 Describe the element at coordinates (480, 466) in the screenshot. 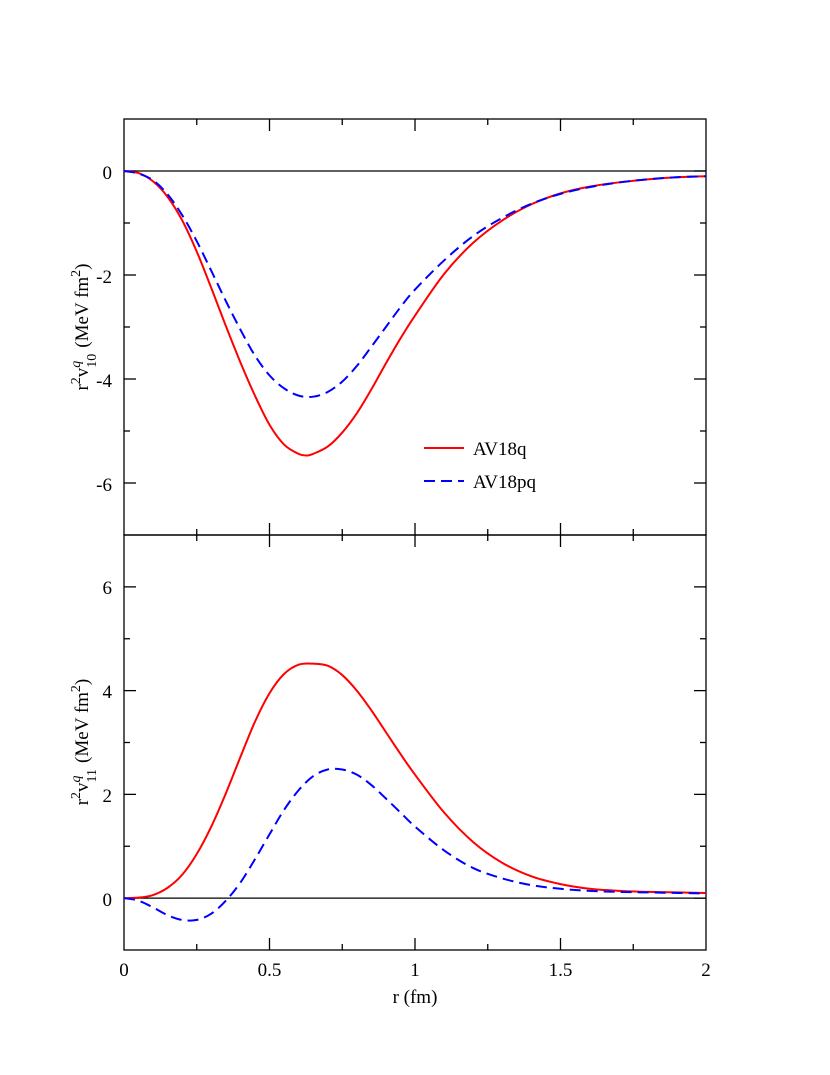

I see `legend: AV18q AV18pq` at that location.